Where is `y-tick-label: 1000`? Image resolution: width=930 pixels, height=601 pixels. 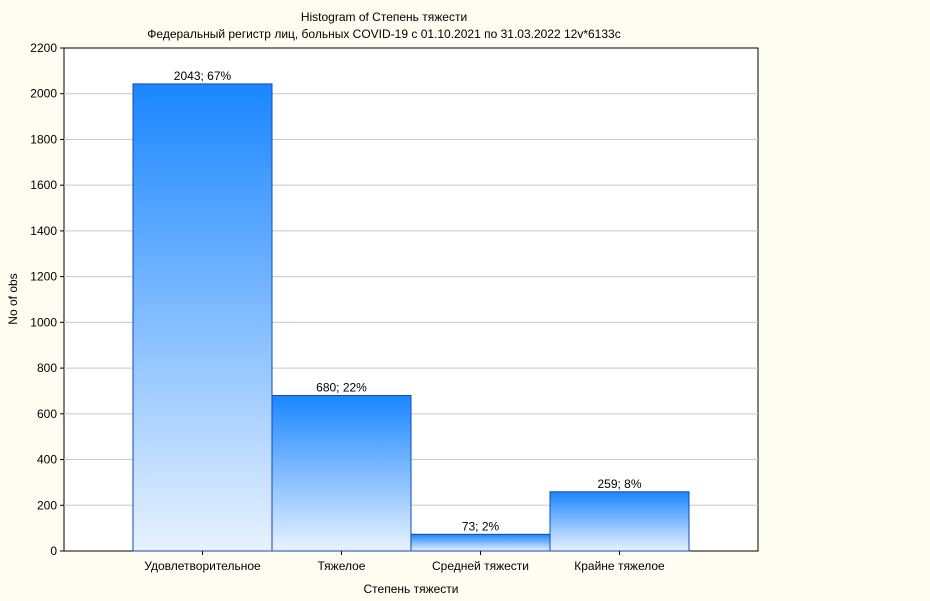 y-tick-label: 1000 is located at coordinates (43, 322).